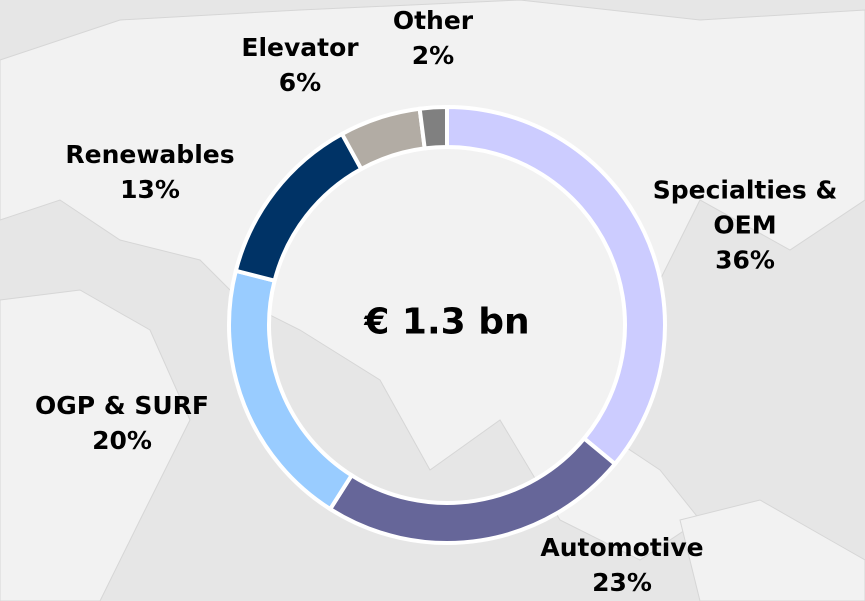  Describe the element at coordinates (150, 172) in the screenshot. I see `segment-label: Renewables 13%` at that location.